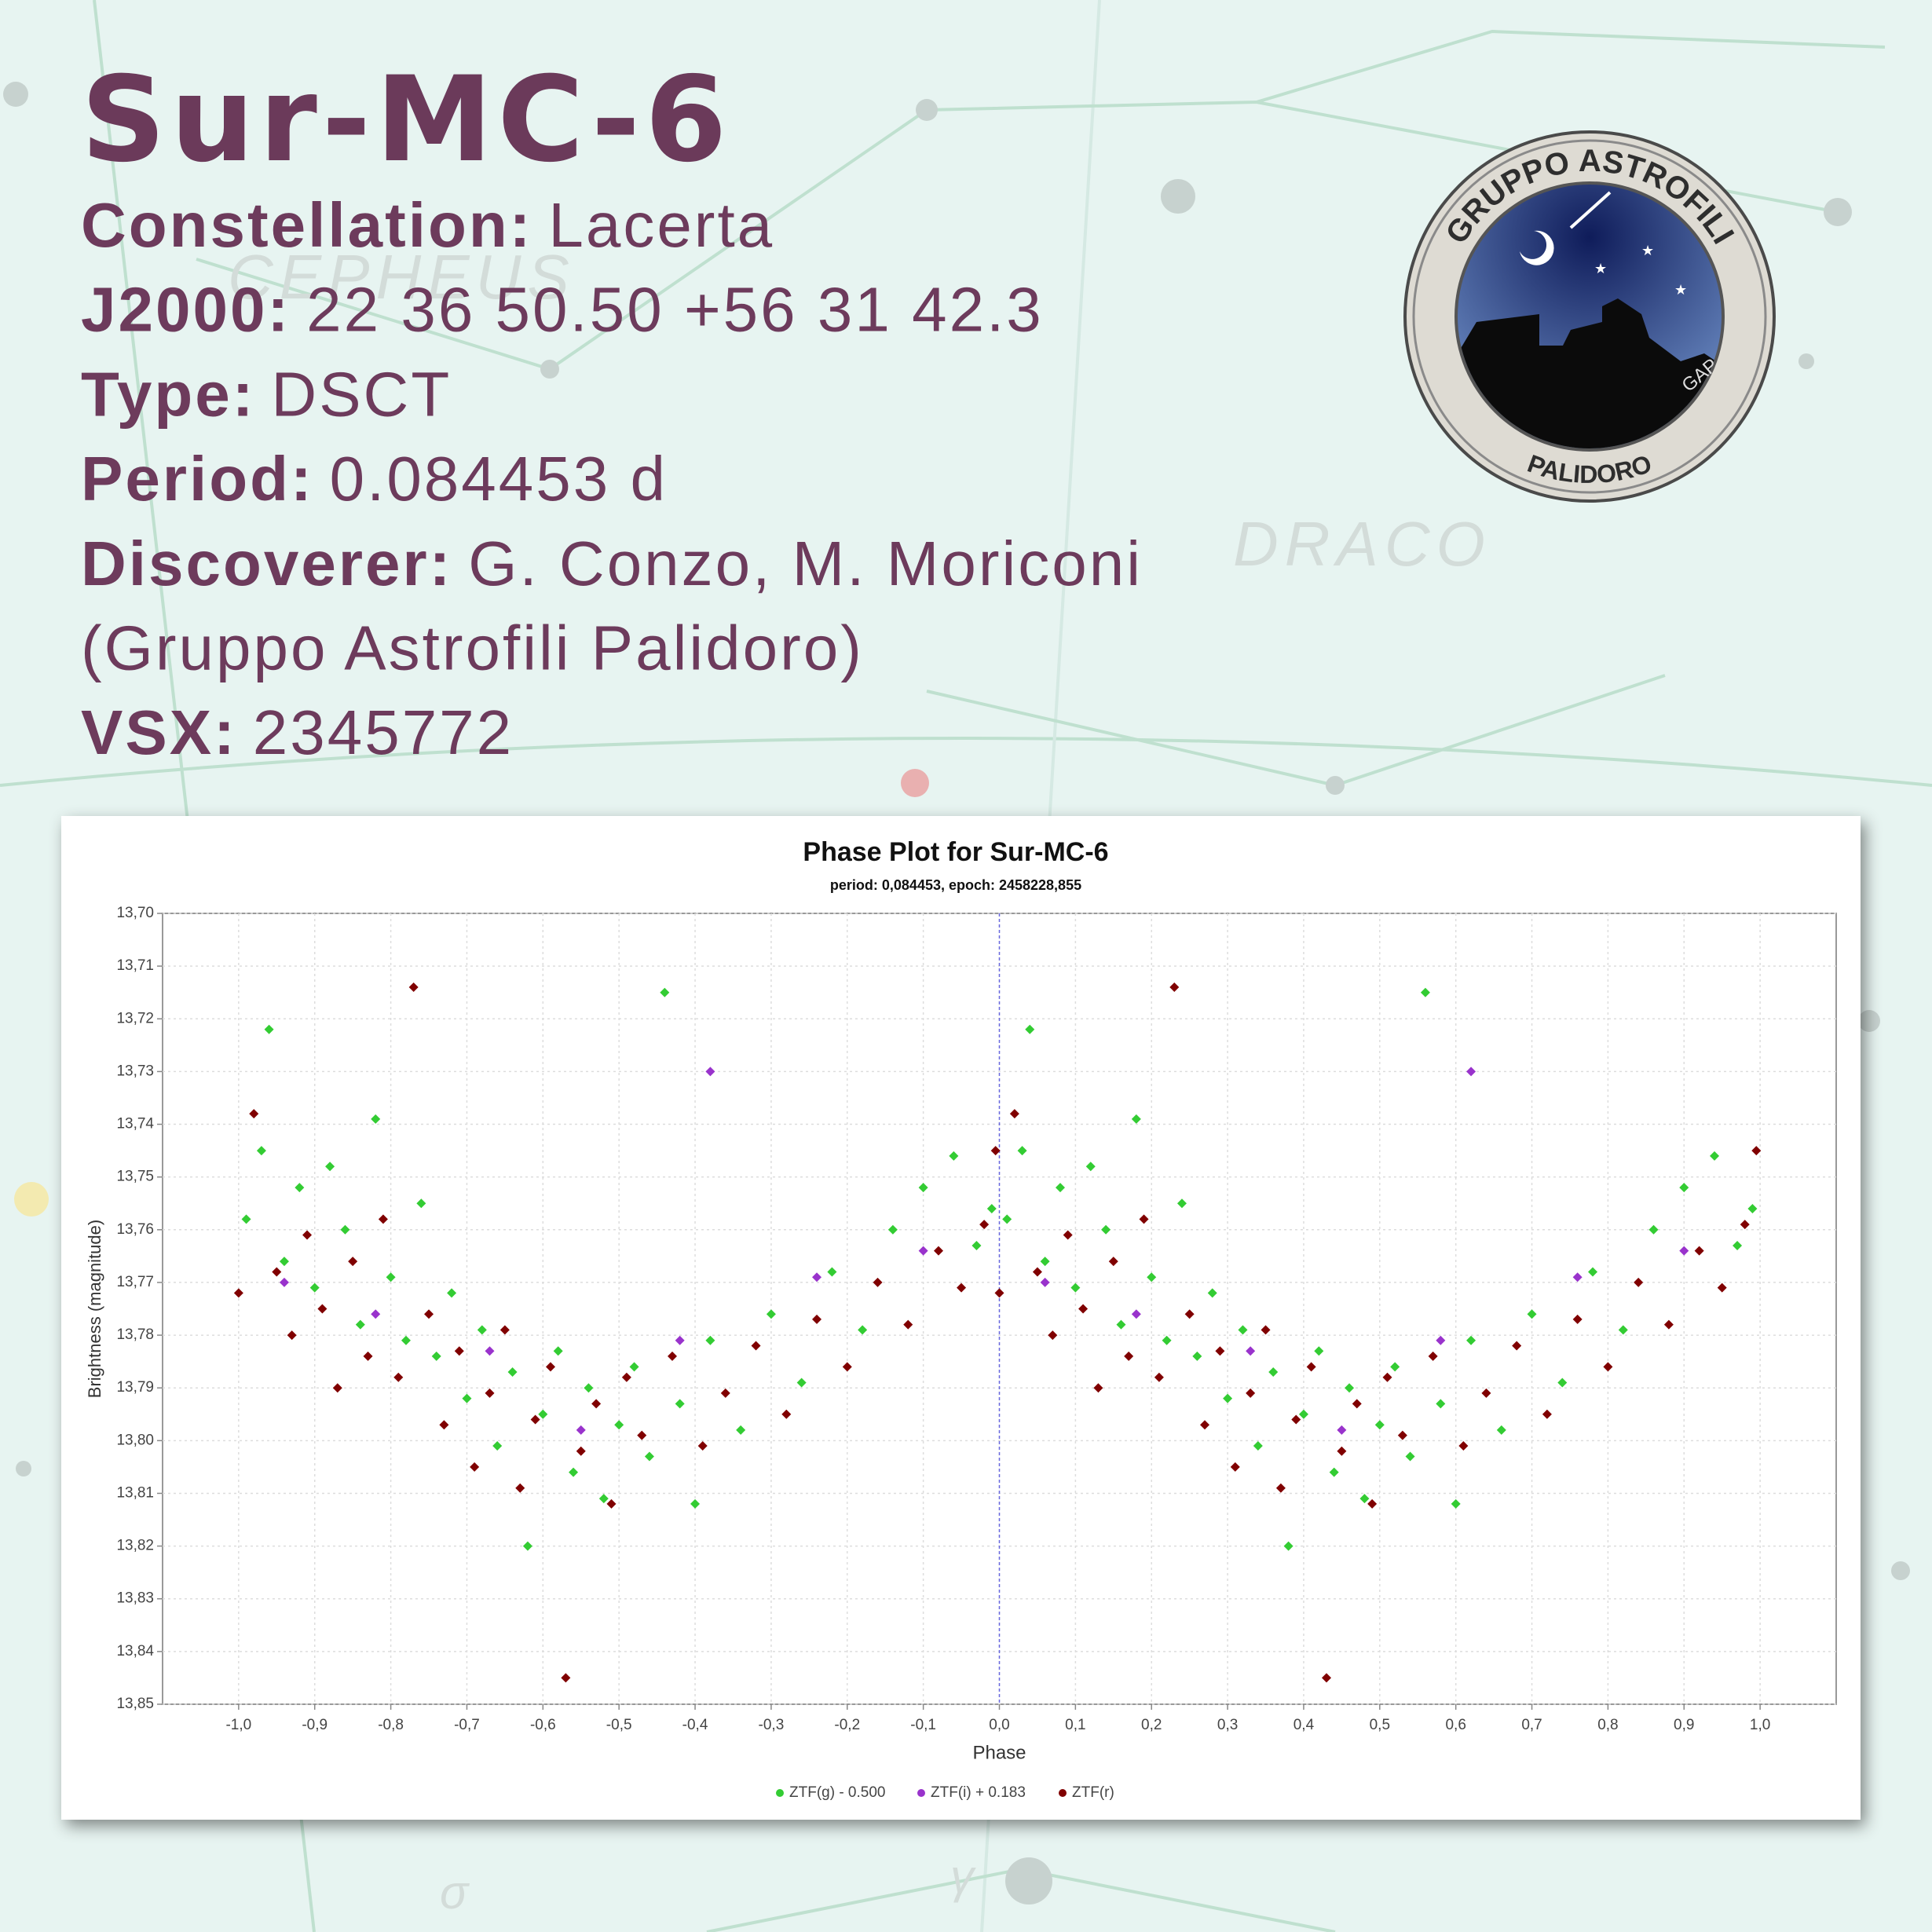  Describe the element at coordinates (455, 1893) in the screenshot. I see `star-label: σ` at that location.